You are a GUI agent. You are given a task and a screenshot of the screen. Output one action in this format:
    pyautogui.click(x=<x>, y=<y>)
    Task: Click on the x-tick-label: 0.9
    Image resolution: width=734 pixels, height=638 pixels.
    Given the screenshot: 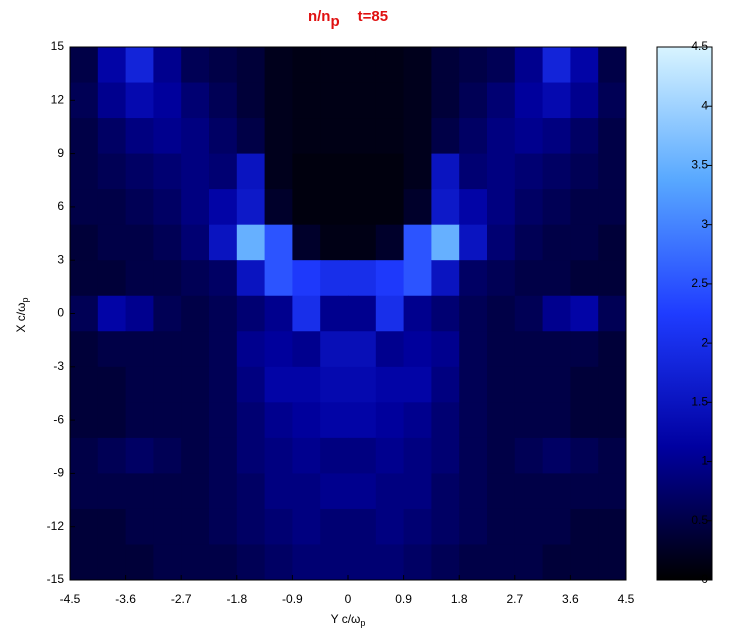 What is the action you would take?
    pyautogui.click(x=403, y=599)
    